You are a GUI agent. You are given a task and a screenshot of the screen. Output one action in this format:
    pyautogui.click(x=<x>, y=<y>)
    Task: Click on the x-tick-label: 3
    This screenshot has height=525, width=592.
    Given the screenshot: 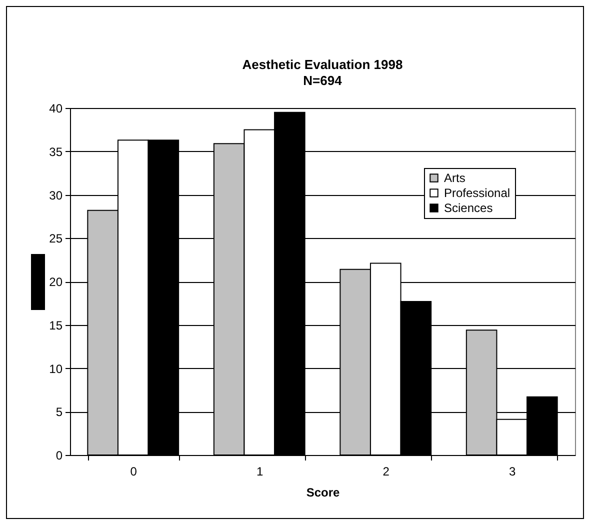 What is the action you would take?
    pyautogui.click(x=512, y=471)
    